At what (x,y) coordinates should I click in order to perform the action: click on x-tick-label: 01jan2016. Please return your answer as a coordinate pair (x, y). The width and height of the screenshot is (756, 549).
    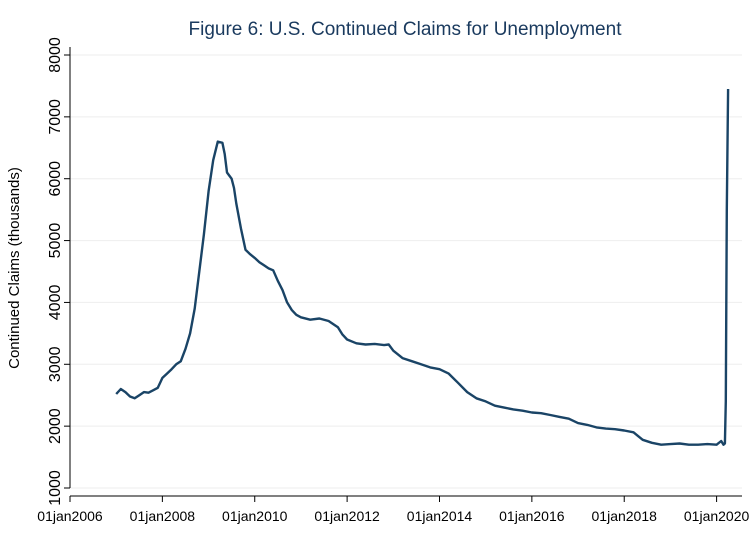
    Looking at the image, I should click on (532, 516).